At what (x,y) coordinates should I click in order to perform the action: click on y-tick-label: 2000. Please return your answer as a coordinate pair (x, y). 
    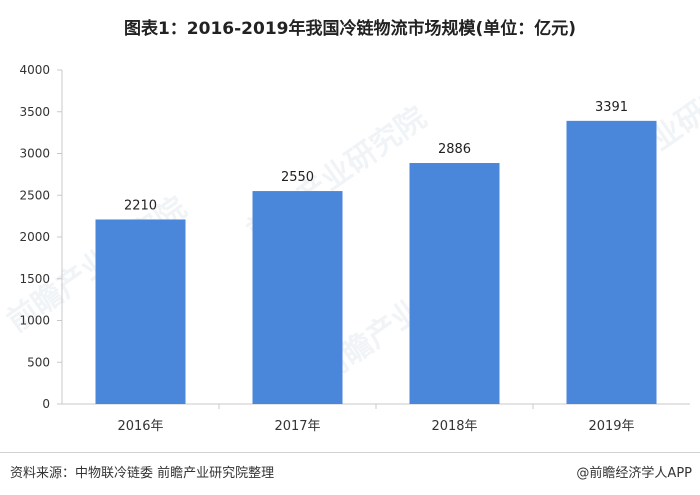
    Looking at the image, I should click on (34, 237).